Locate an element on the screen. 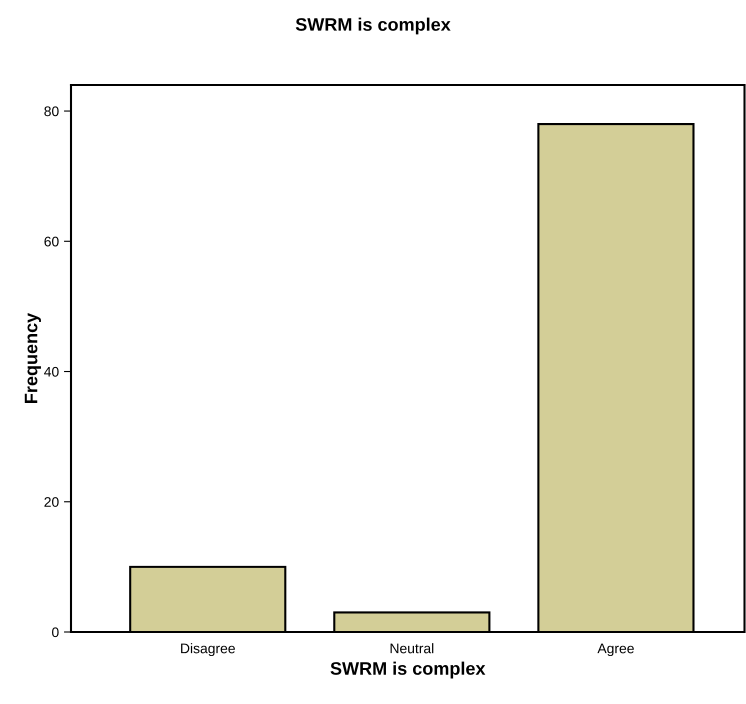 The height and width of the screenshot is (704, 746). x-tick-label: Agree is located at coordinates (615, 650).